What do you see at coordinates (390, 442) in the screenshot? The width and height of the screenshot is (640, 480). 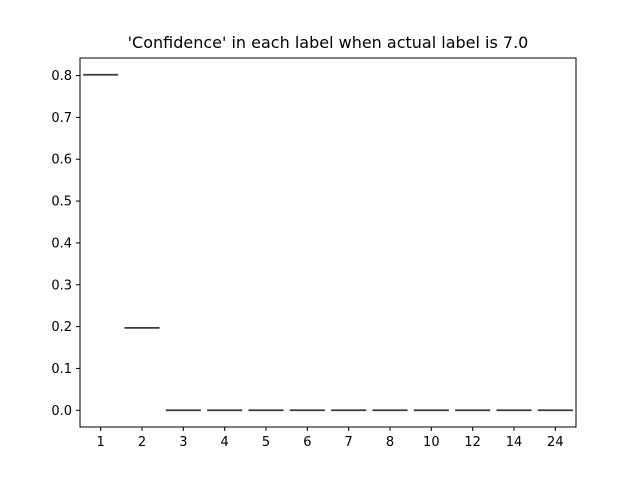 I see `x-tick-label: 8` at bounding box center [390, 442].